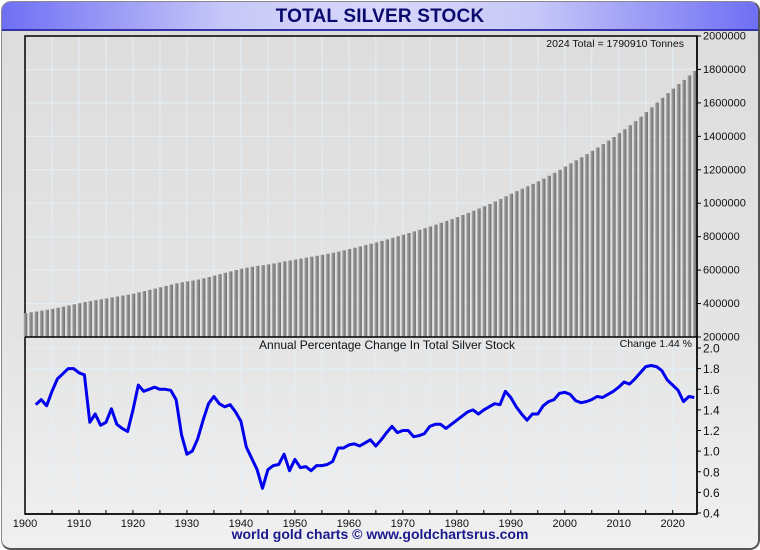 This screenshot has height=550, width=760. I want to click on bar-1994, so click(533, 260).